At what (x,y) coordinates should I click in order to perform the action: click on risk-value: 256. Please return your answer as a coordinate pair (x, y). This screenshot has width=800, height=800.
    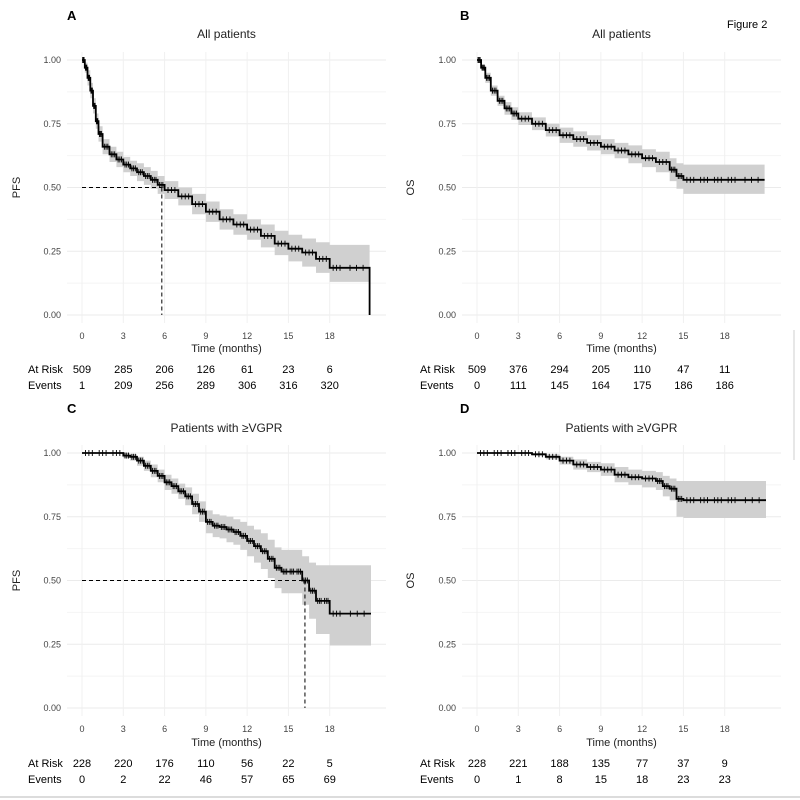
    Looking at the image, I should click on (164, 386).